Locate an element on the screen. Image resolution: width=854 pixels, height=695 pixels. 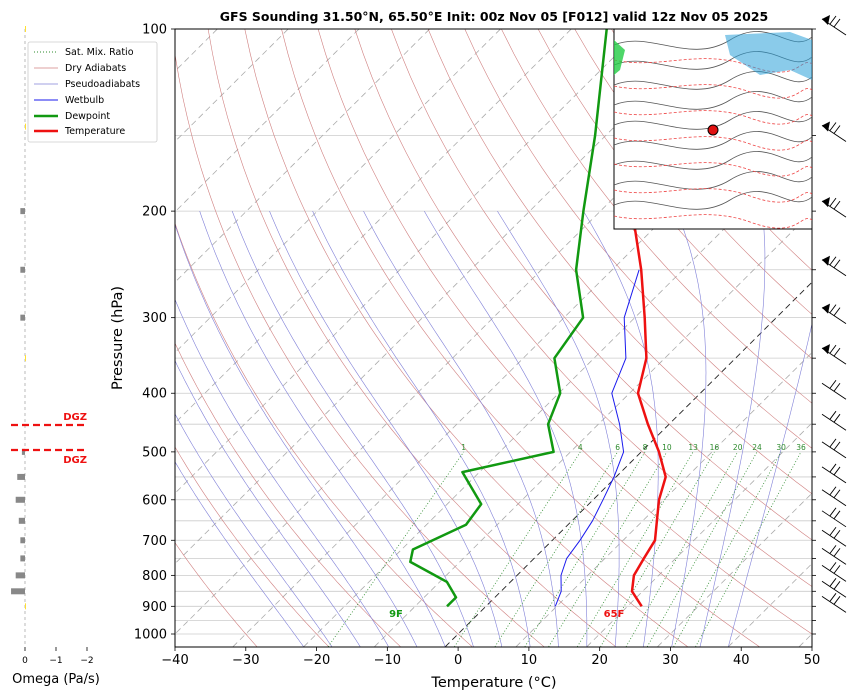
y-tick-label: 300 is located at coordinates (154, 318).